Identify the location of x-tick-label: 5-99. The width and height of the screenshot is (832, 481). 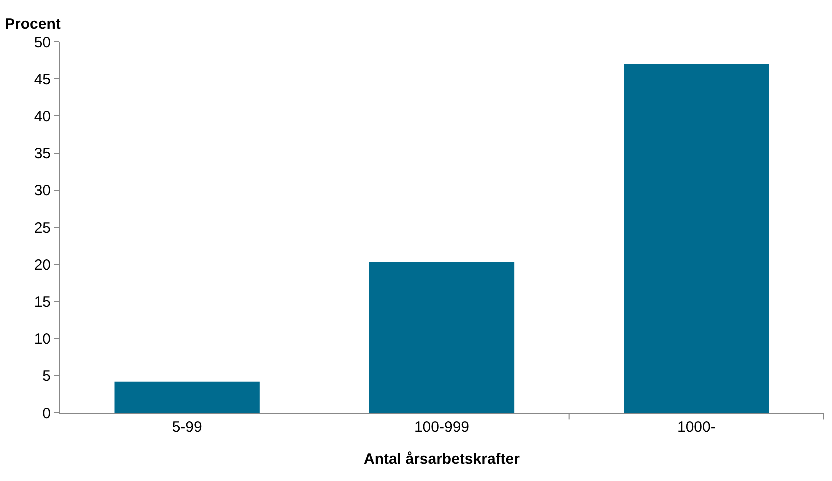
(187, 427).